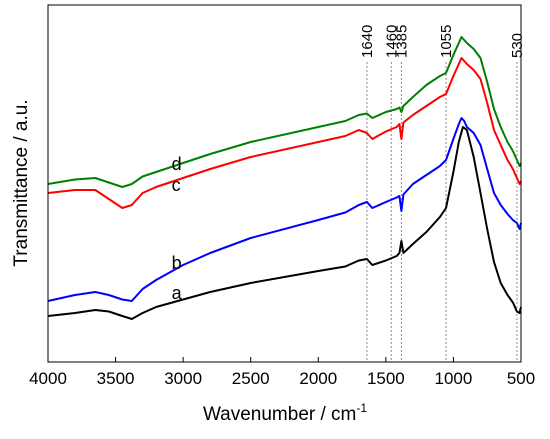 This screenshot has width=550, height=439. I want to click on series-label-c: c, so click(176, 185).